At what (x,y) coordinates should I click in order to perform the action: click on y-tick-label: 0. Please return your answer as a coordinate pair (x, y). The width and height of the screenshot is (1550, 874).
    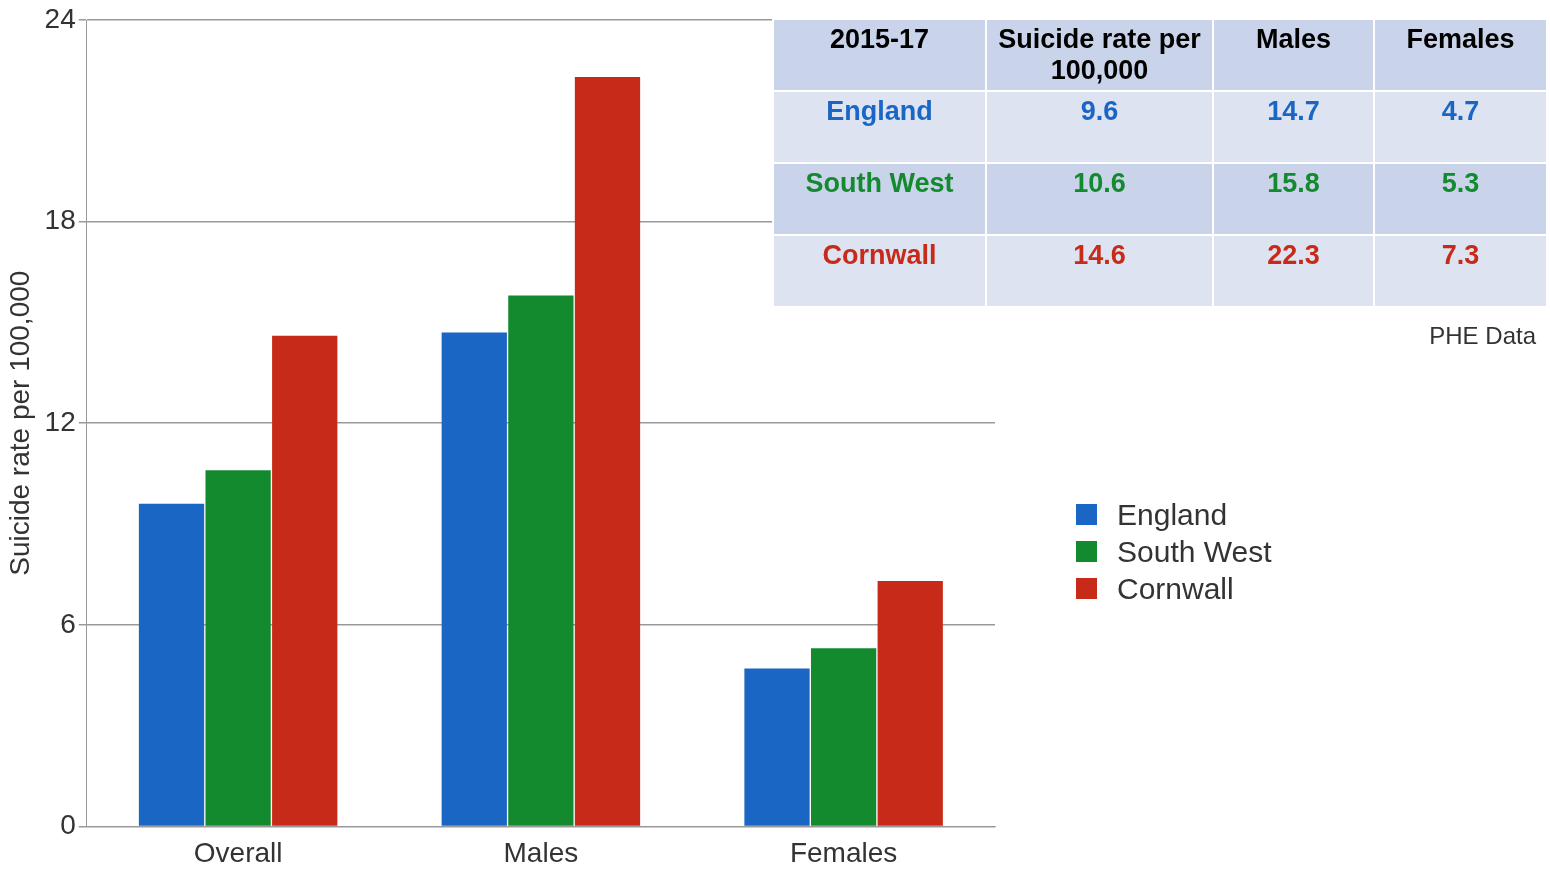
    Looking at the image, I should click on (68, 825).